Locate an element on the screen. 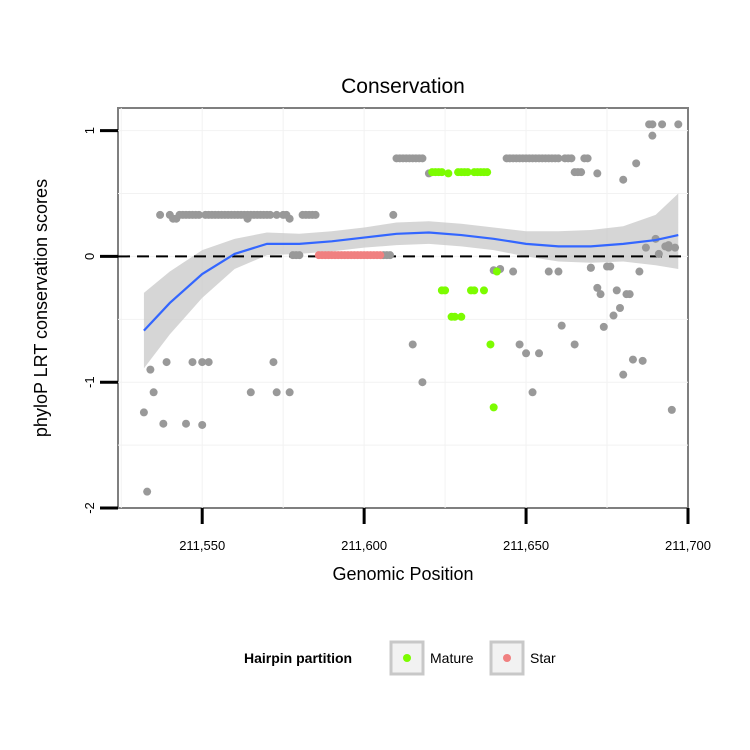 The height and width of the screenshot is (750, 750). legend-label-mature: Mature is located at coordinates (452, 658).